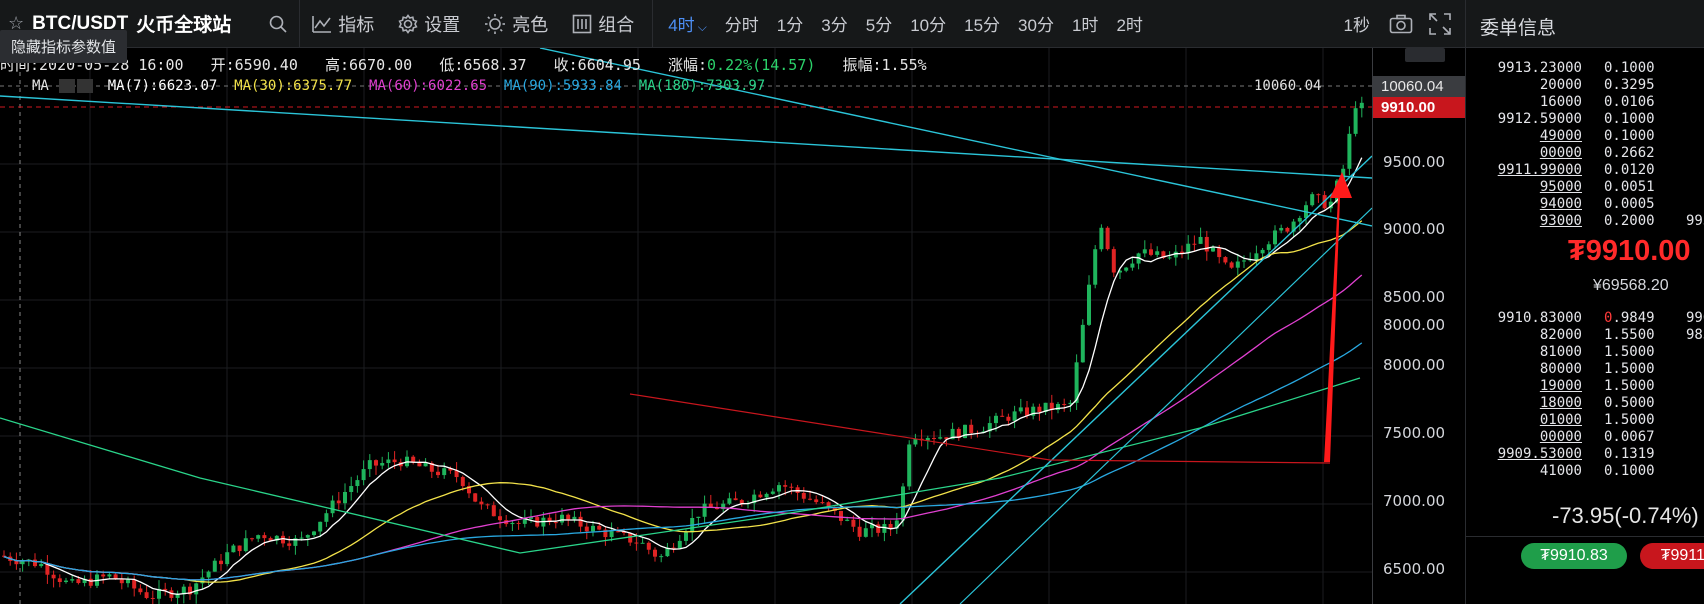  I want to click on bid-row: 00000 0.0067, so click(1585, 437).